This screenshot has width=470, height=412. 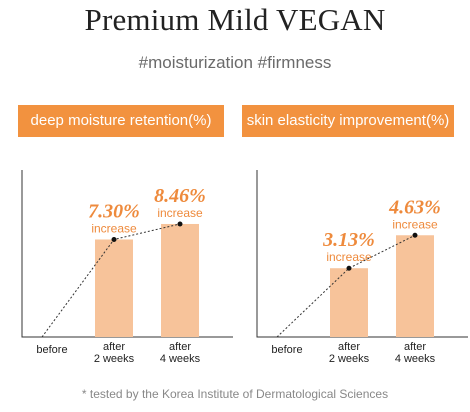 I want to click on page-subtitle: #moisturization #firmness, so click(x=235, y=62).